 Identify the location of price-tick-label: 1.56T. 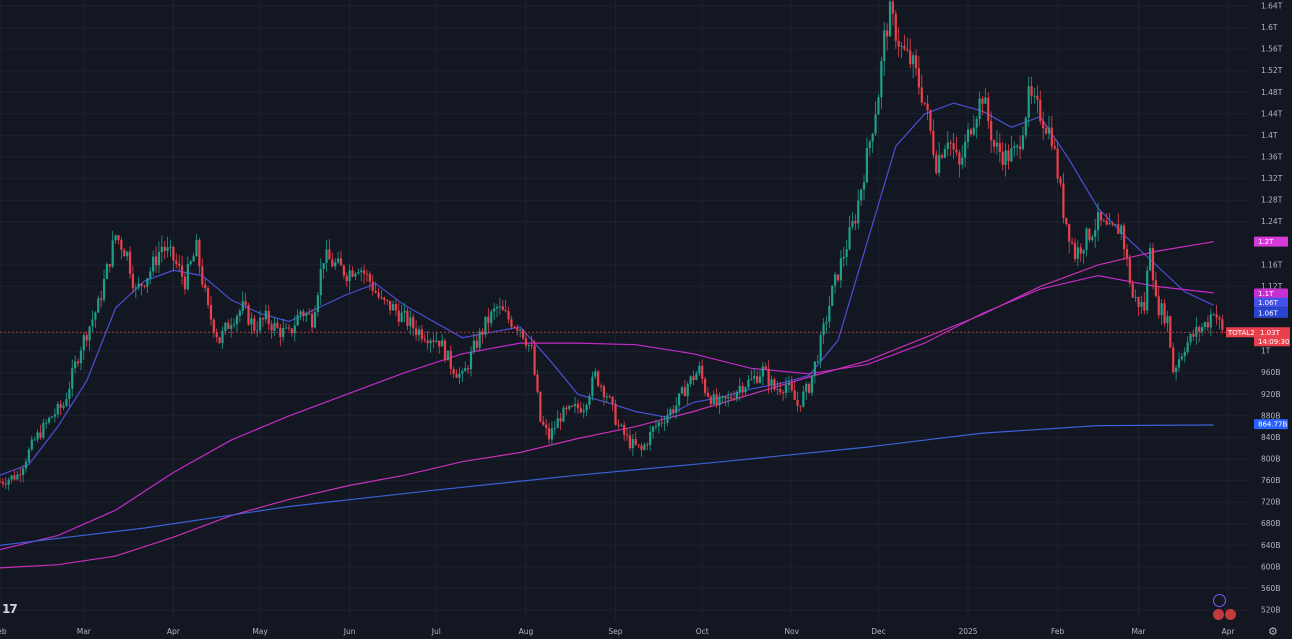
(1272, 49).